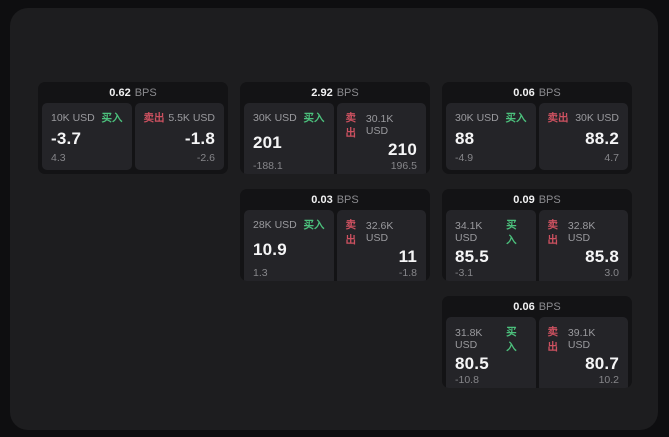  I want to click on sell-price-value: 85.8, so click(602, 256).